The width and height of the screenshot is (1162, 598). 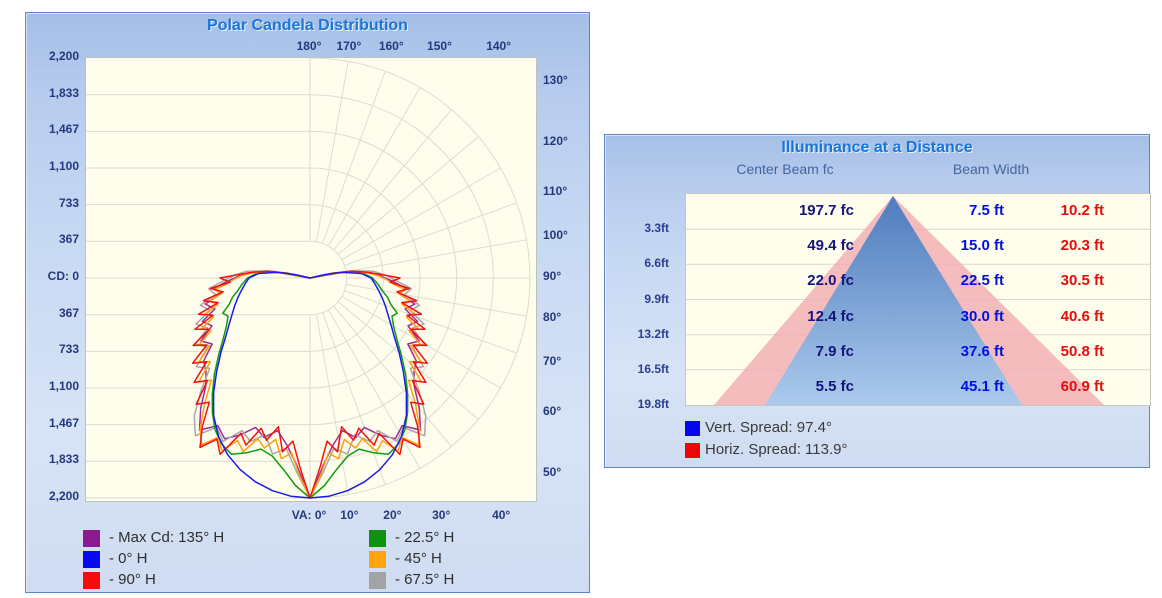 What do you see at coordinates (982, 386) in the screenshot?
I see `beam-width-vert-value: 45.1 ft` at bounding box center [982, 386].